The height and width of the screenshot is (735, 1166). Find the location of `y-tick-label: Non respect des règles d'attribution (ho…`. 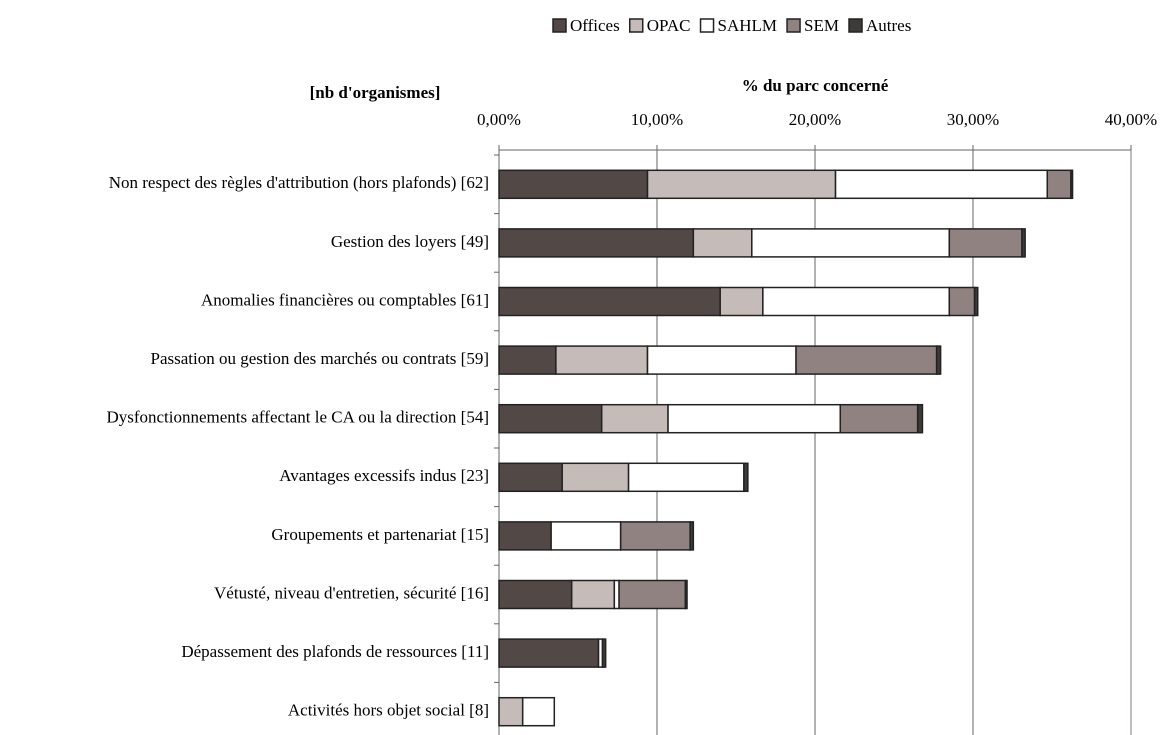

y-tick-label: Non respect des règles d'attribution (ho… is located at coordinates (299, 182).